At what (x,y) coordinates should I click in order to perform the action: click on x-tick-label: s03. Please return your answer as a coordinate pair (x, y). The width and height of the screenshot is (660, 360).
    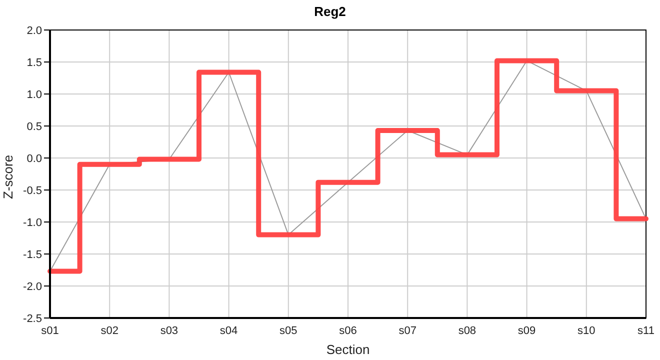
    Looking at the image, I should click on (169, 330).